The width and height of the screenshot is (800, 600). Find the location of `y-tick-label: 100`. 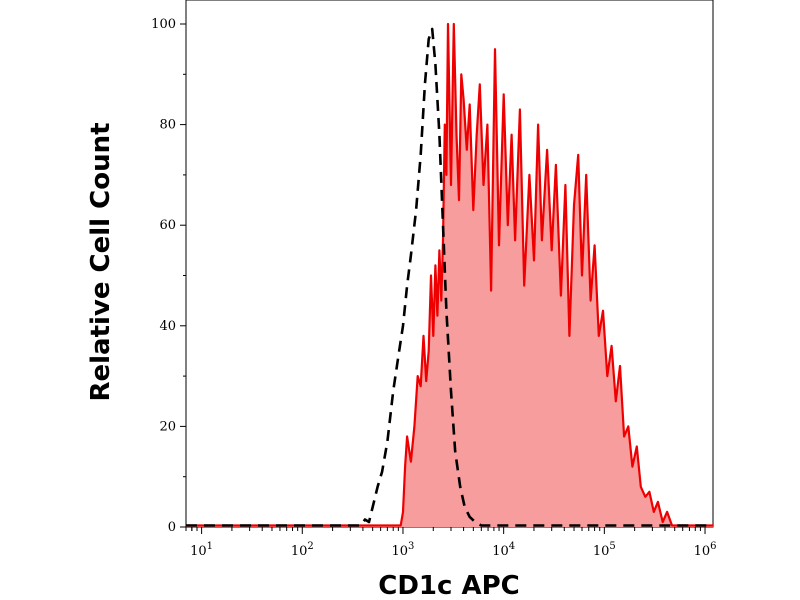

y-tick-label: 100 is located at coordinates (163, 24).